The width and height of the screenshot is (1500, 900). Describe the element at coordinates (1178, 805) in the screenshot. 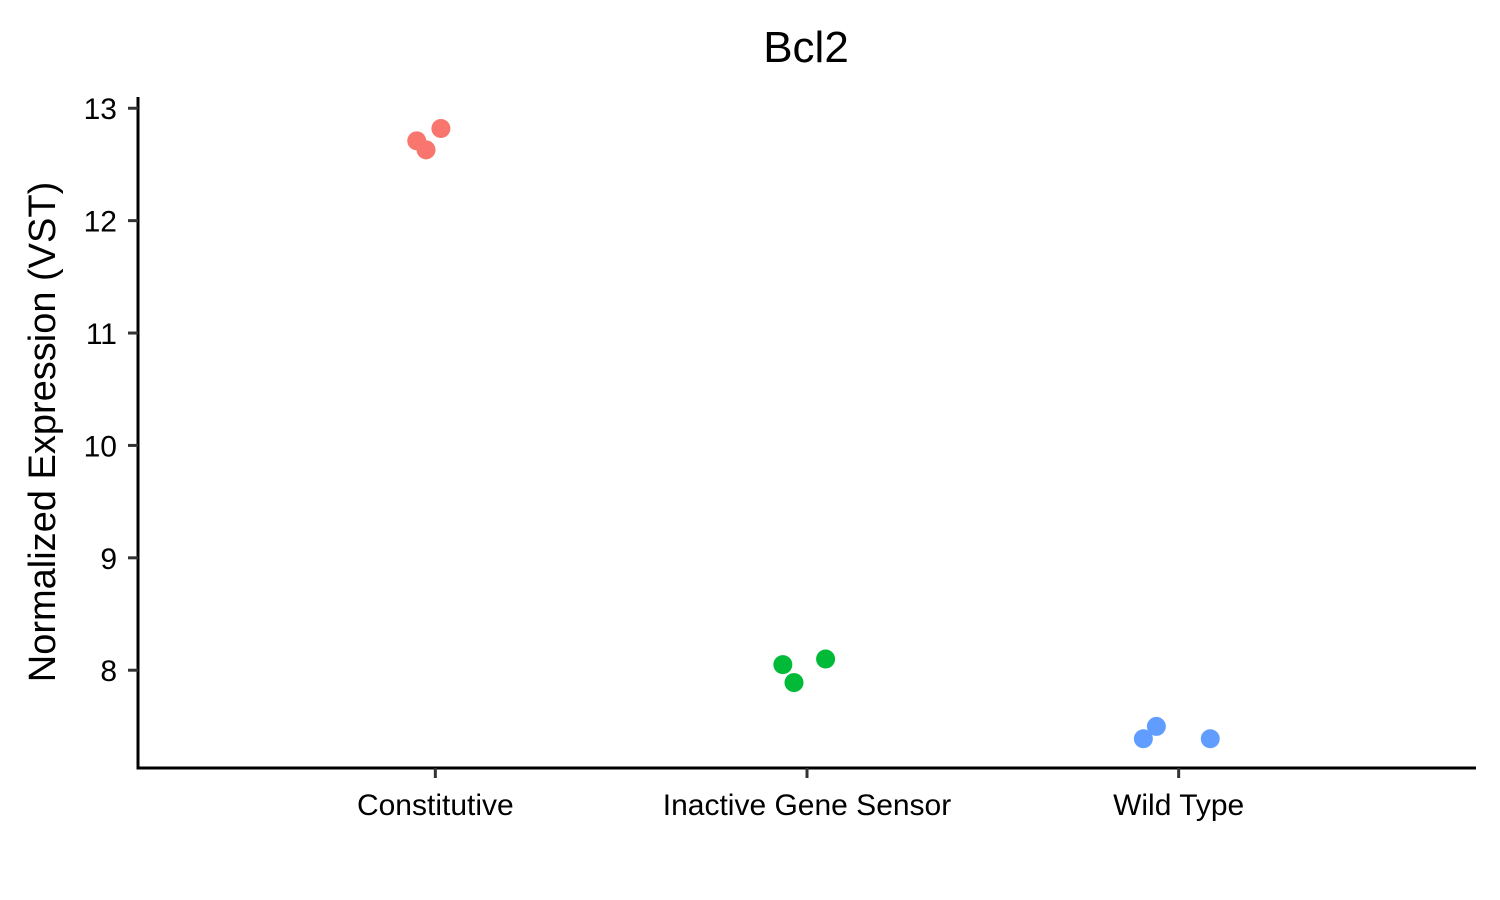

I see `x-tick-label: Wild Type` at that location.